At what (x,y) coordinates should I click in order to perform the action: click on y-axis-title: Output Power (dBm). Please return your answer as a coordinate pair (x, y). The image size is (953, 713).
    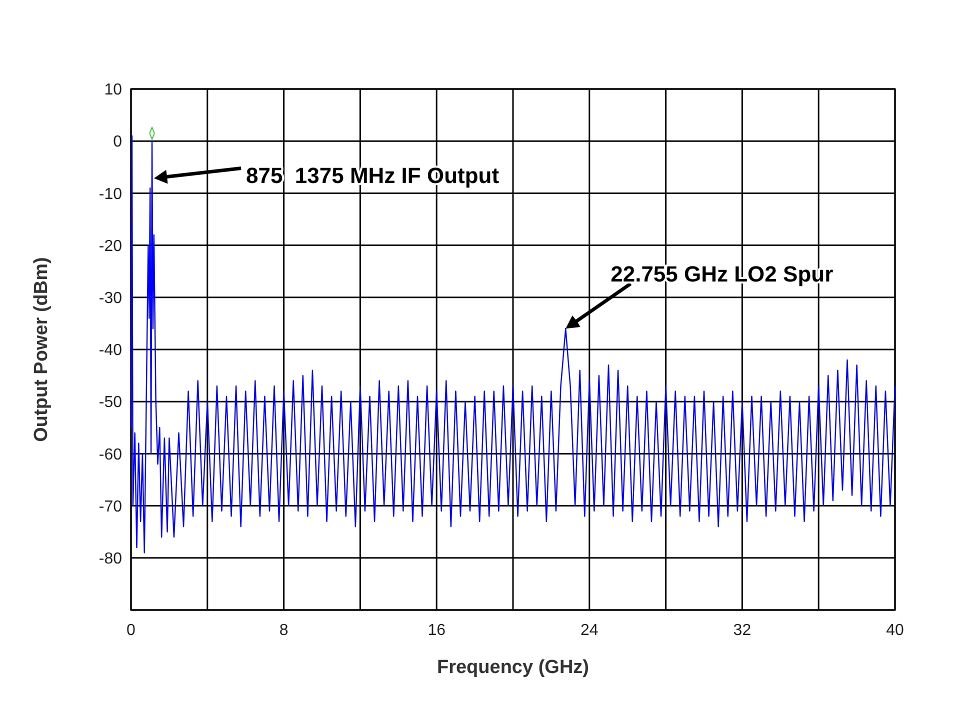
    Looking at the image, I should click on (41, 349).